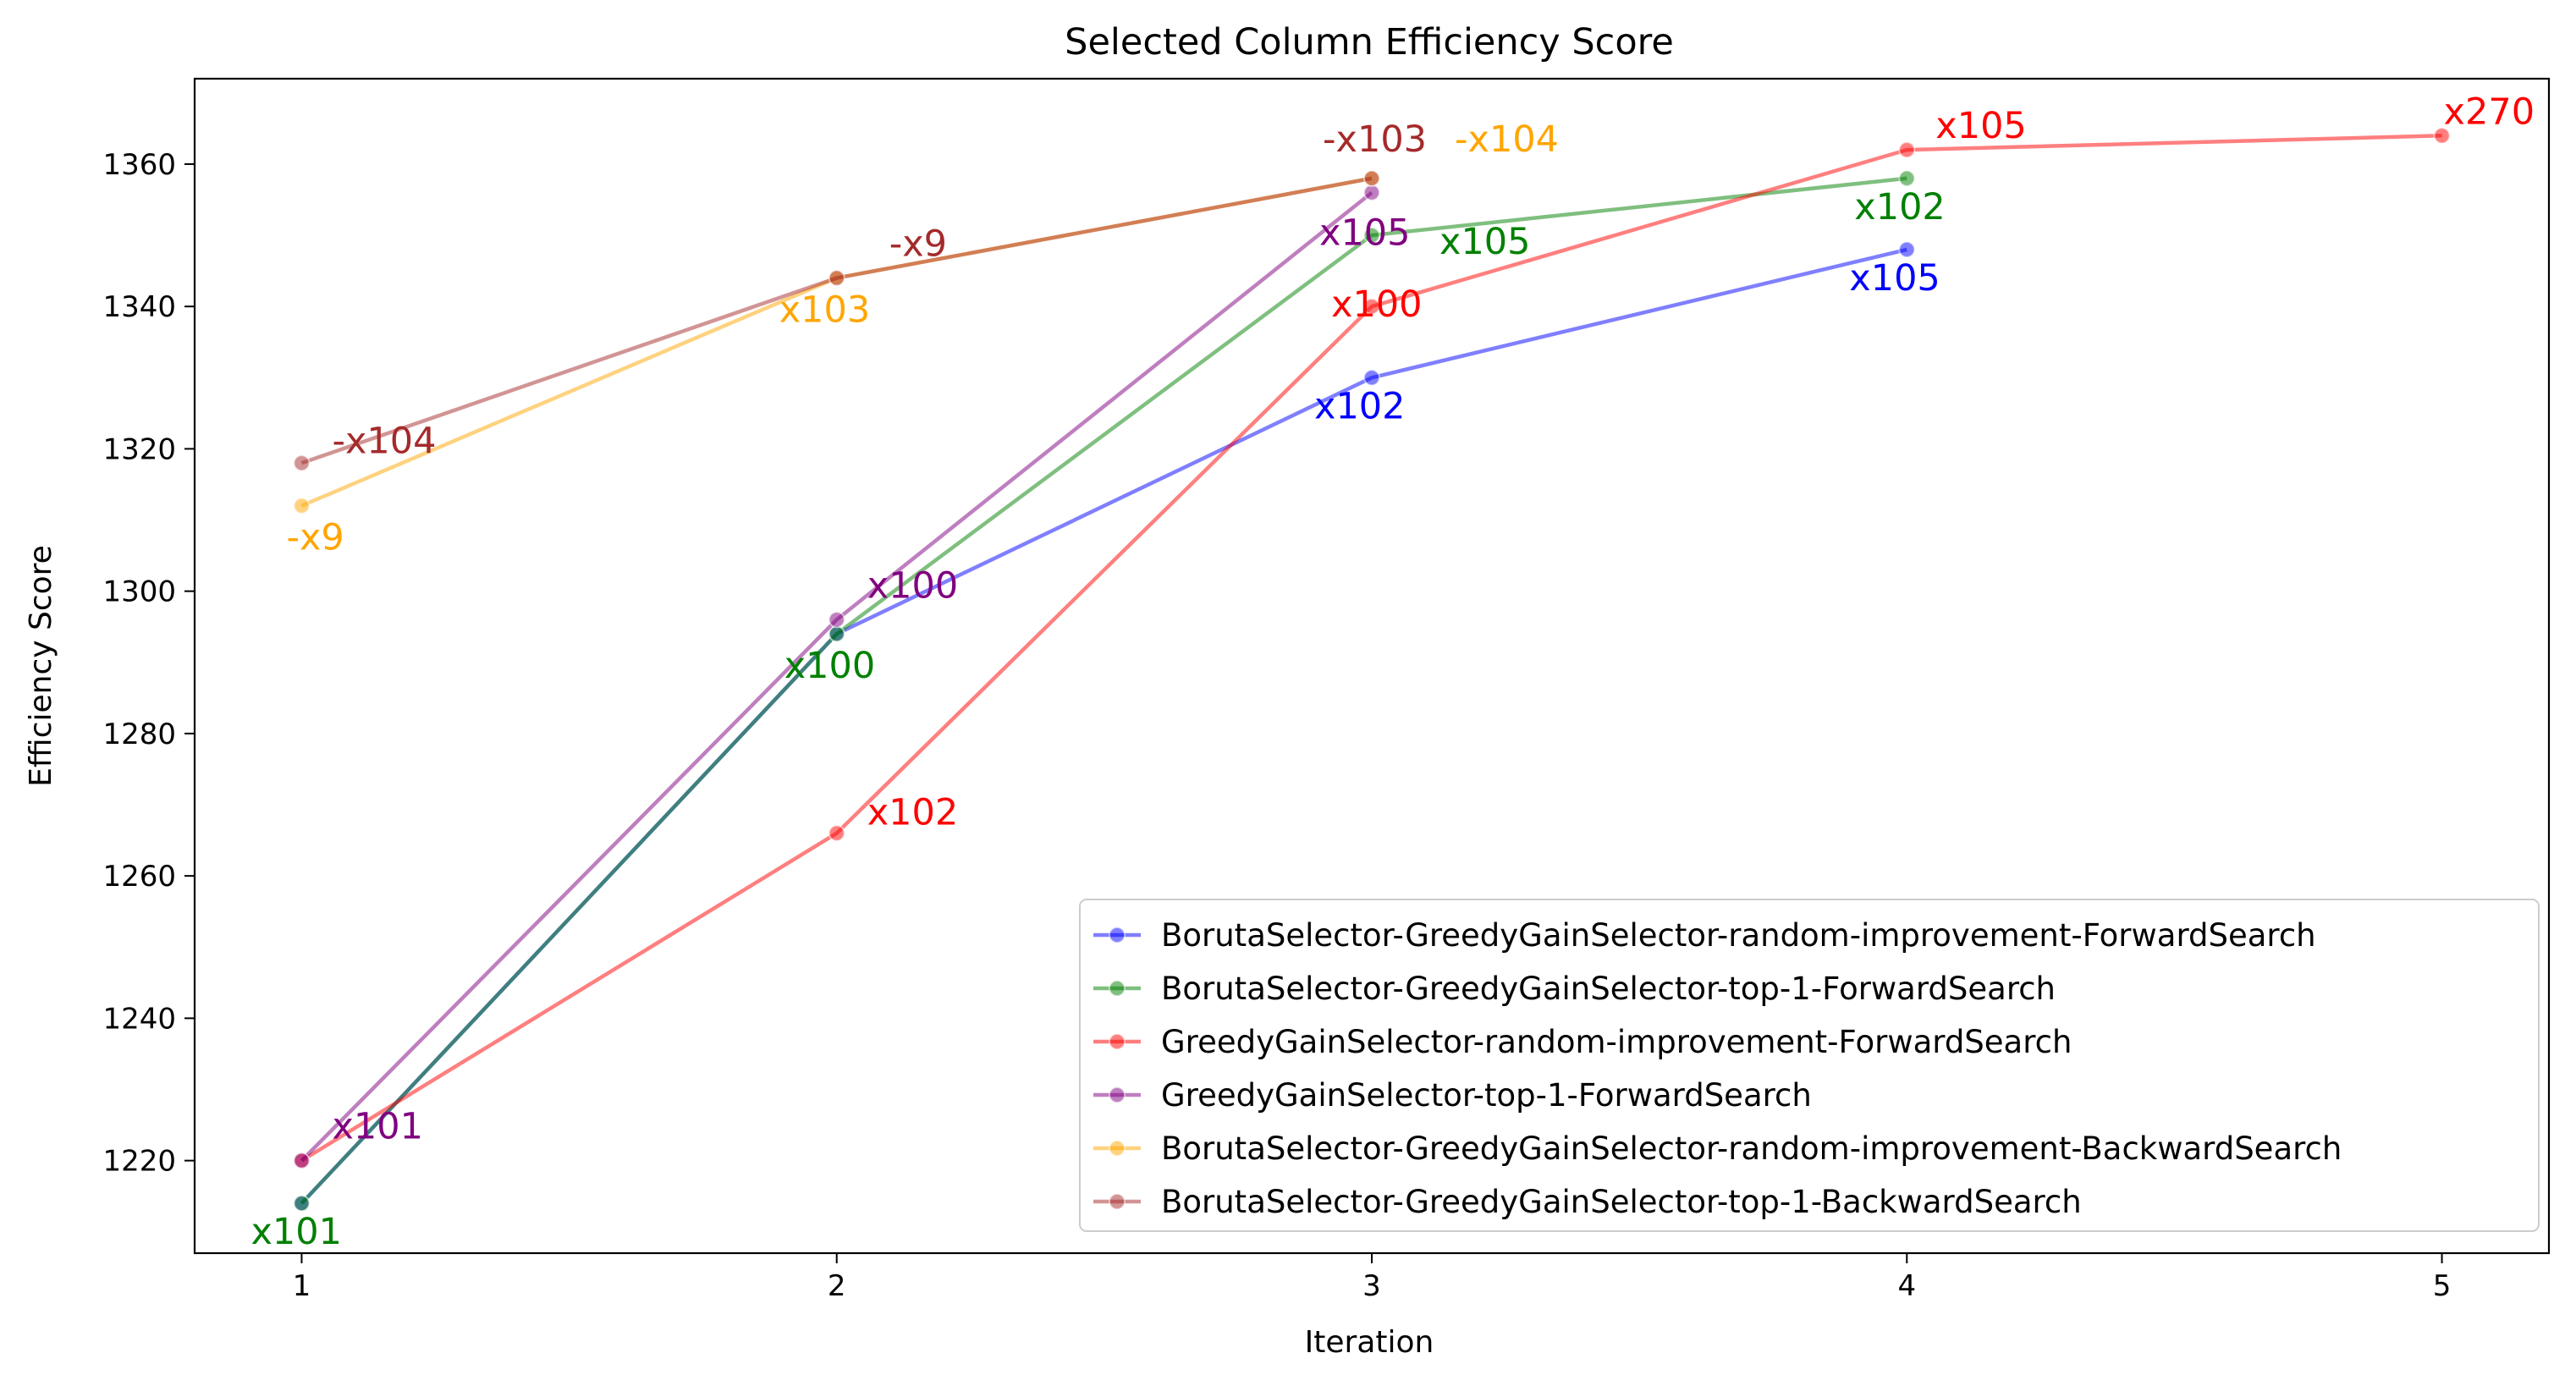  Describe the element at coordinates (139, 449) in the screenshot. I see `y-tick-label: 1320` at that location.